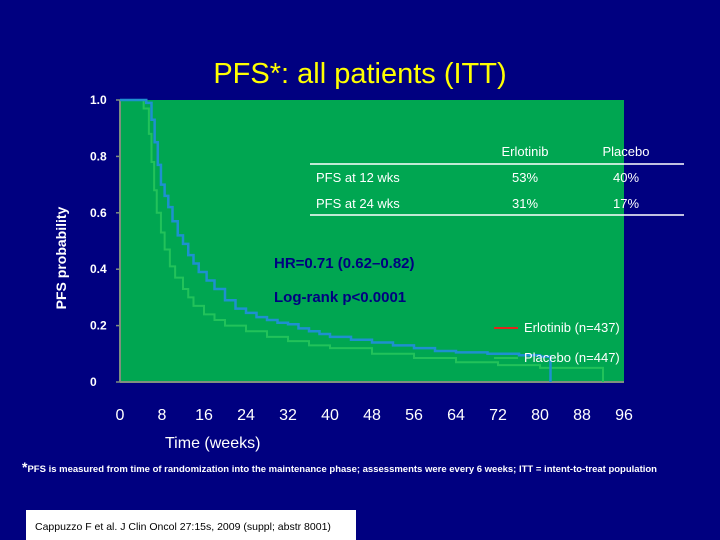  What do you see at coordinates (626, 177) in the screenshot?
I see `table-cell: 40%` at bounding box center [626, 177].